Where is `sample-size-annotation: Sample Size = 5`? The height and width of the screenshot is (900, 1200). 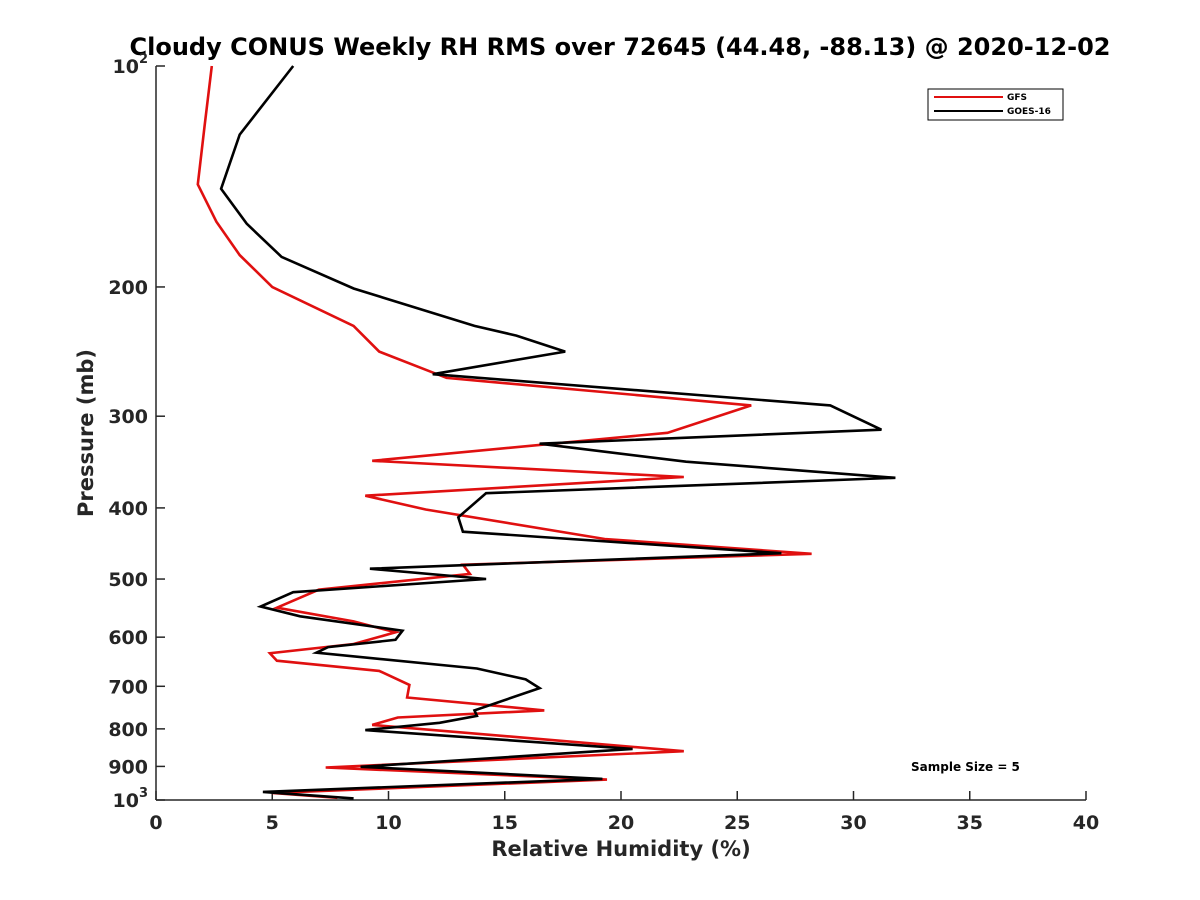
sample-size-annotation: Sample Size = 5 is located at coordinates (965, 767).